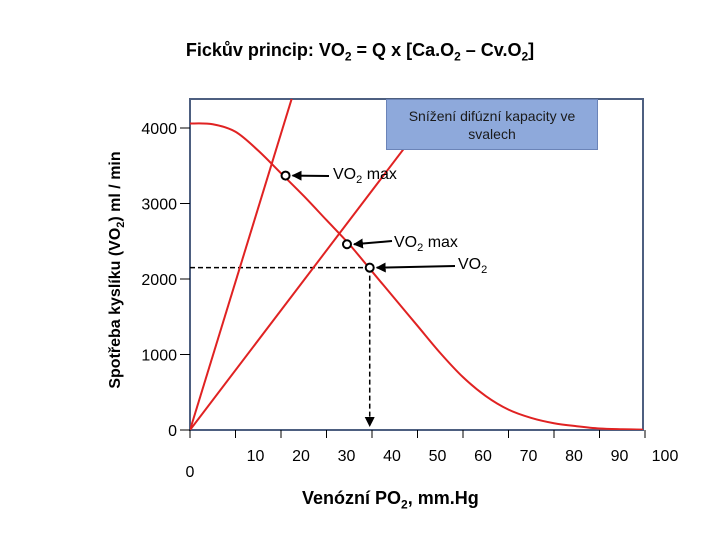  Describe the element at coordinates (159, 356) in the screenshot. I see `y-tick-label: 1000` at that location.